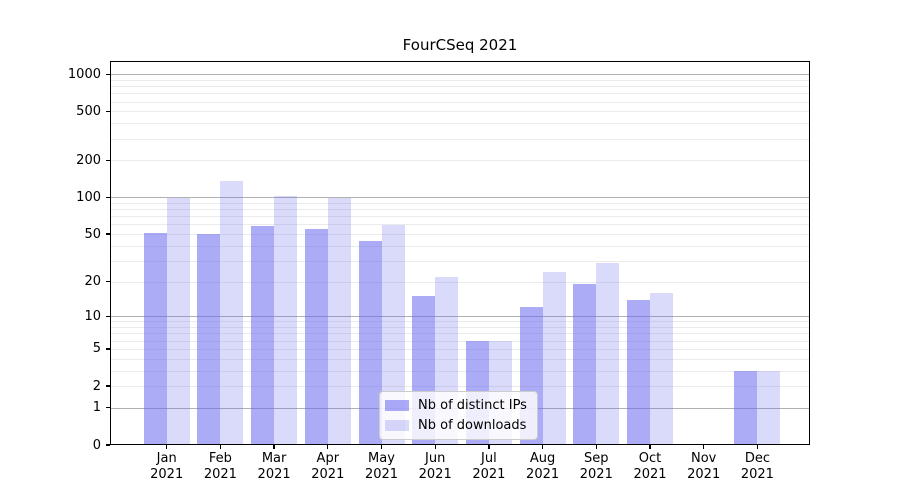 The height and width of the screenshot is (500, 900). Describe the element at coordinates (92, 234) in the screenshot. I see `y-axis-tick-label: 50` at that location.